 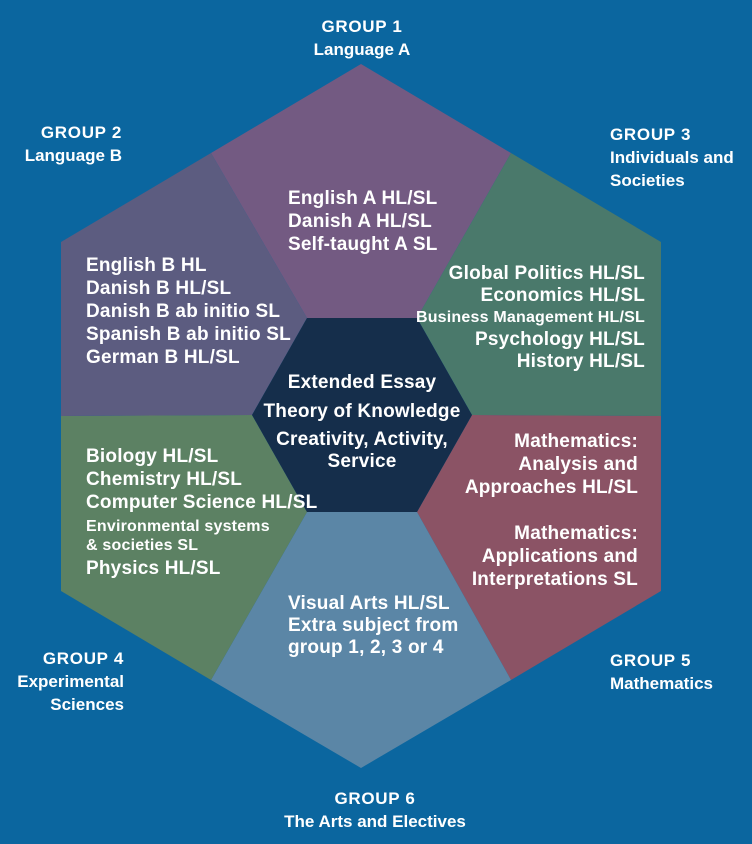 I want to click on subject-line: Danish A HL/SL, so click(x=360, y=221).